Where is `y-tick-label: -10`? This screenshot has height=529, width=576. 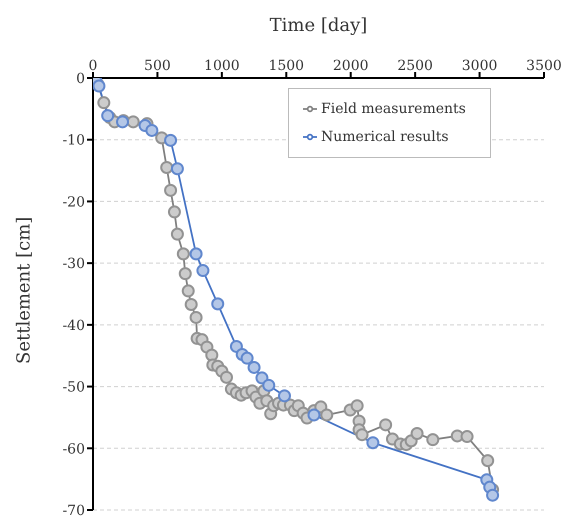
y-tick-label: -10 is located at coordinates (73, 140).